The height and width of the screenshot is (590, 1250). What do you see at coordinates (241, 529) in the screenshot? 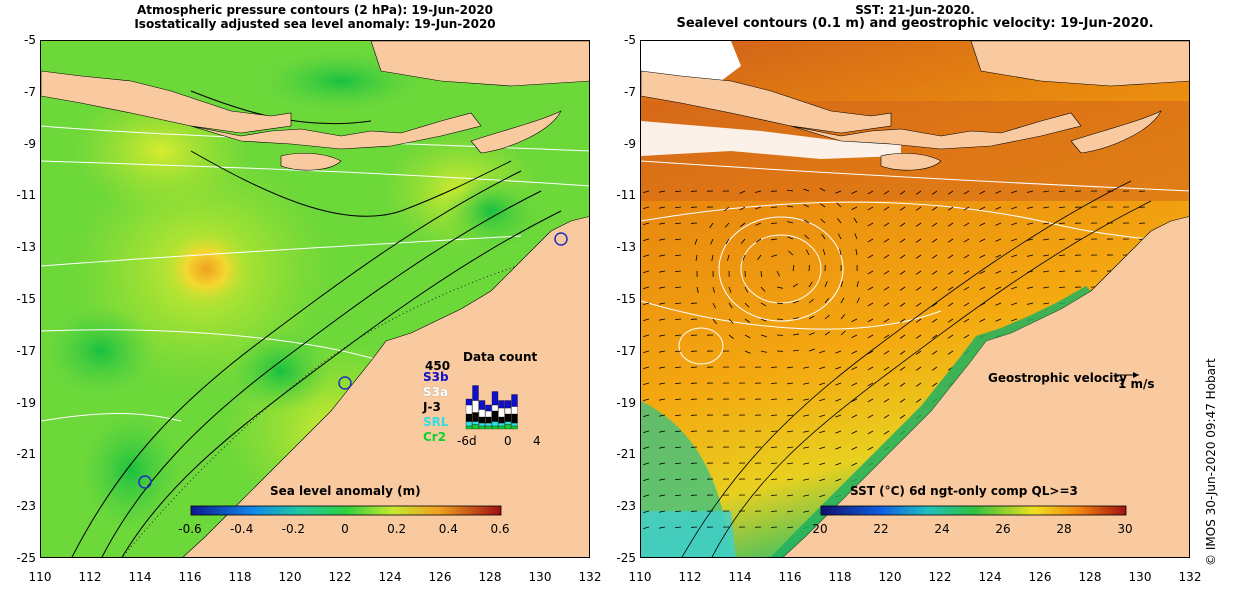
I see `colorbar-tick-label: -0.4` at bounding box center [241, 529].